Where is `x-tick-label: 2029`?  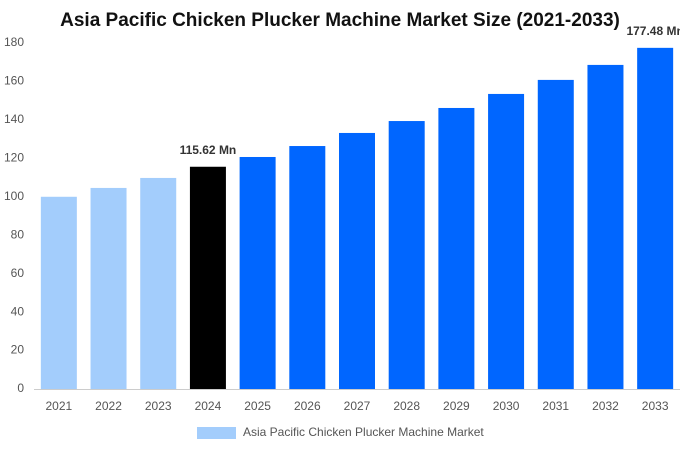
x-tick-label: 2029 is located at coordinates (456, 406).